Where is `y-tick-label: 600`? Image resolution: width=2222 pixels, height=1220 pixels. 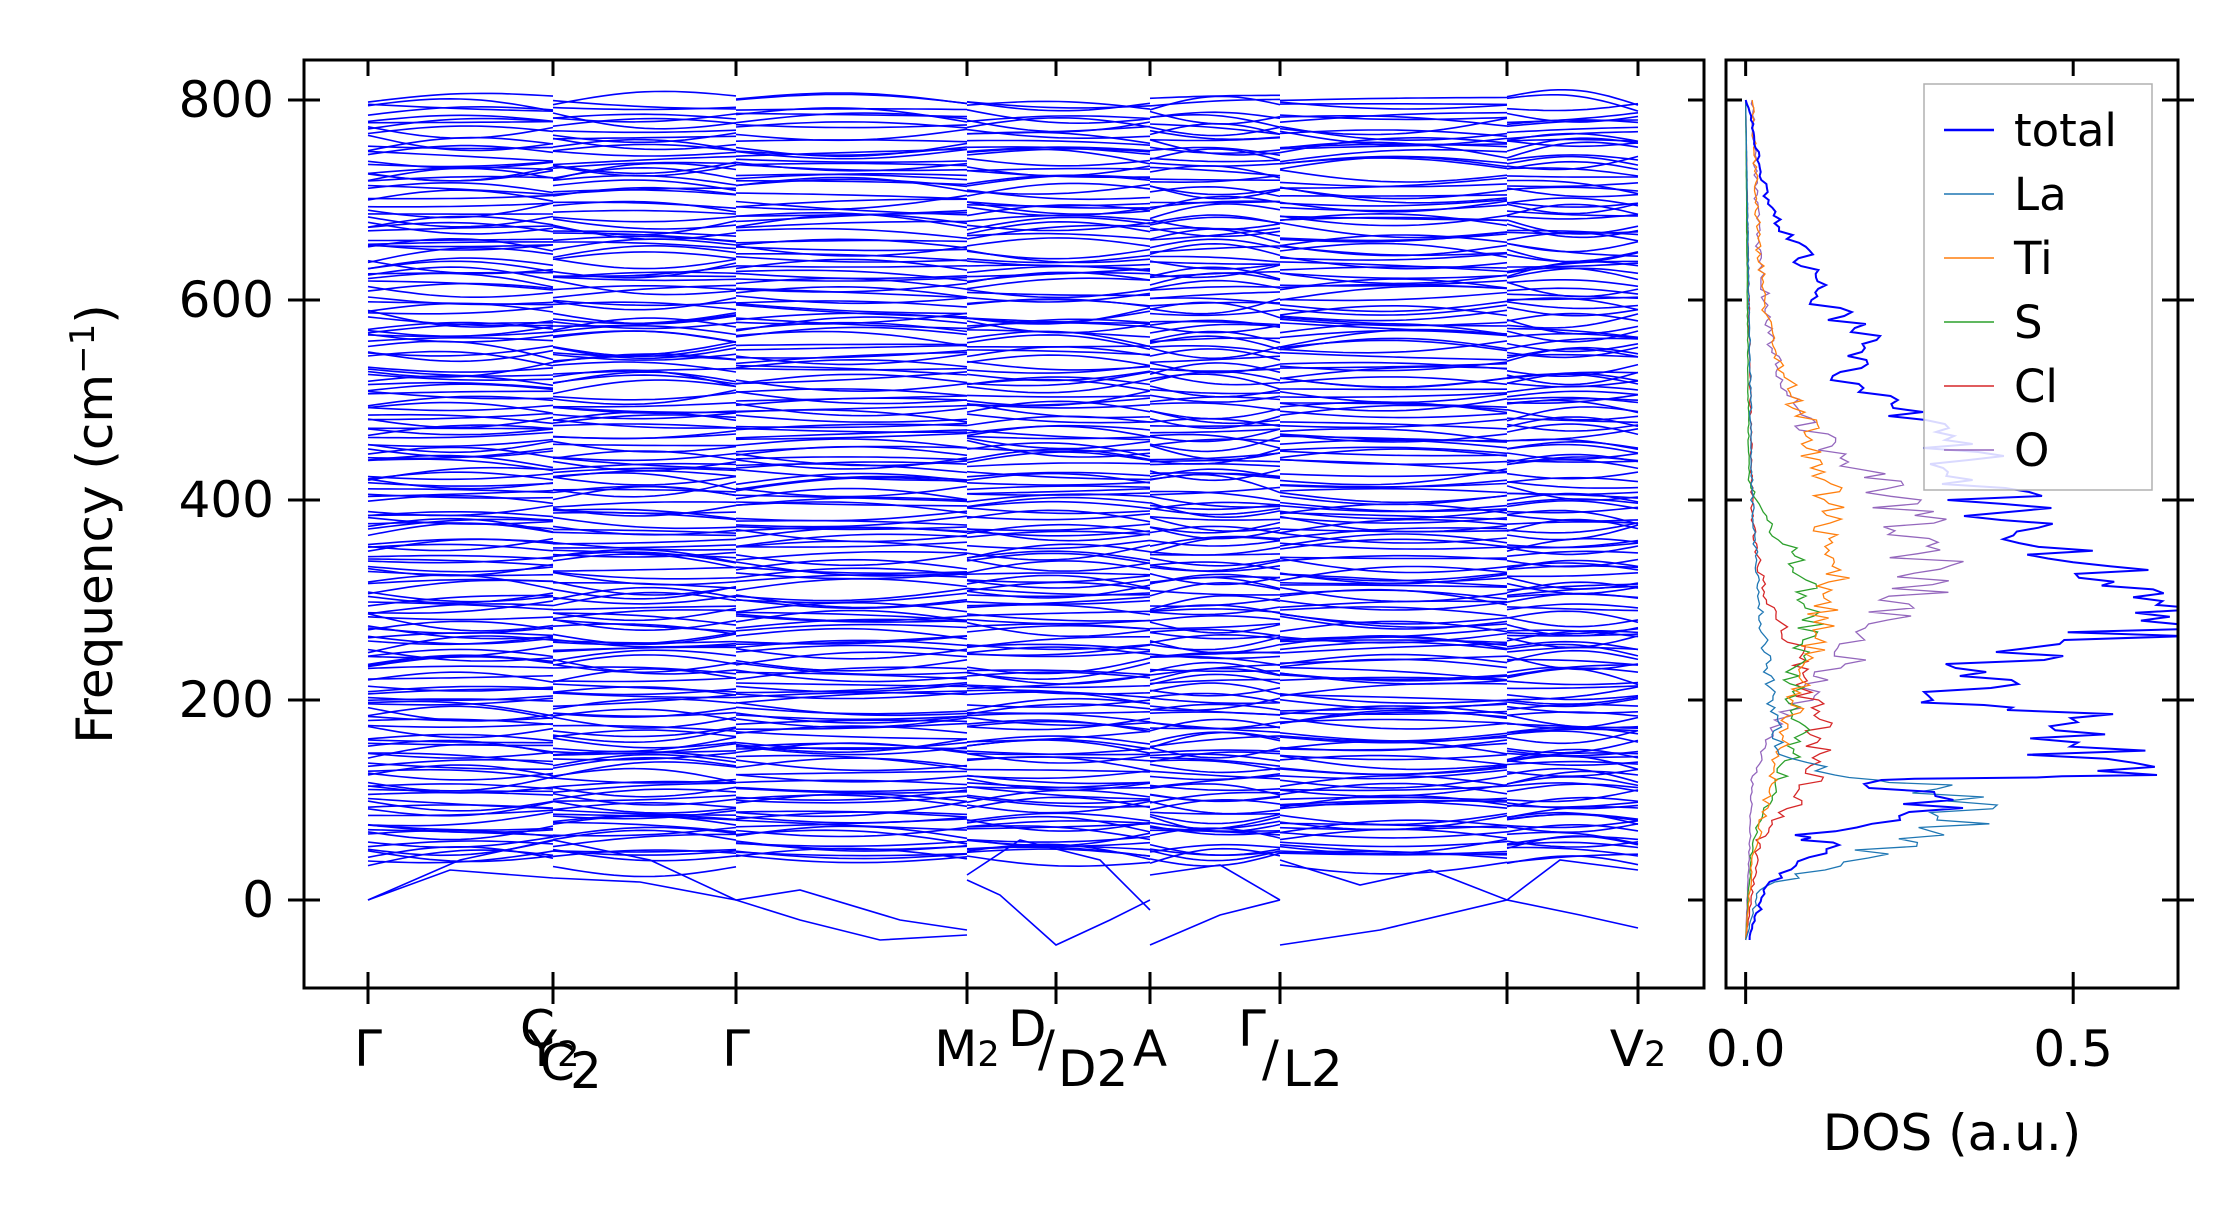 y-tick-label: 600 is located at coordinates (226, 300).